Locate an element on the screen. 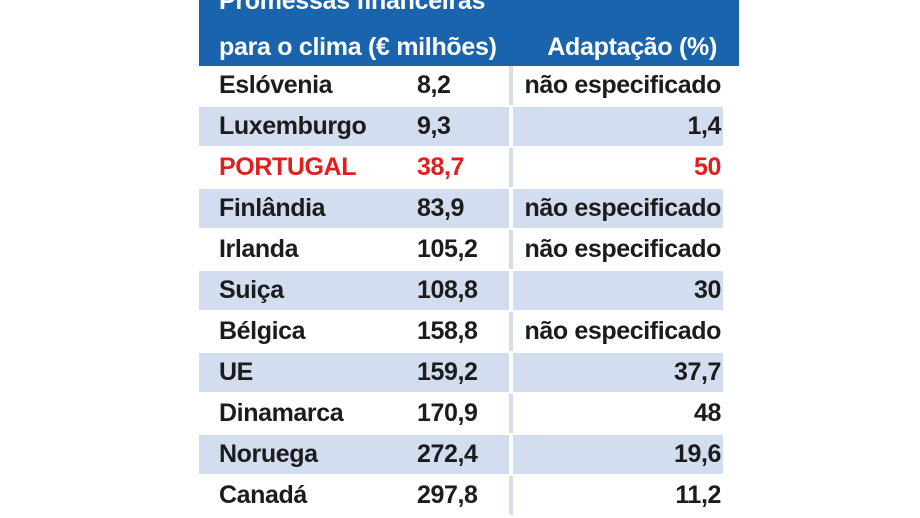  row-cell-adaptation: 48 is located at coordinates (618, 413).